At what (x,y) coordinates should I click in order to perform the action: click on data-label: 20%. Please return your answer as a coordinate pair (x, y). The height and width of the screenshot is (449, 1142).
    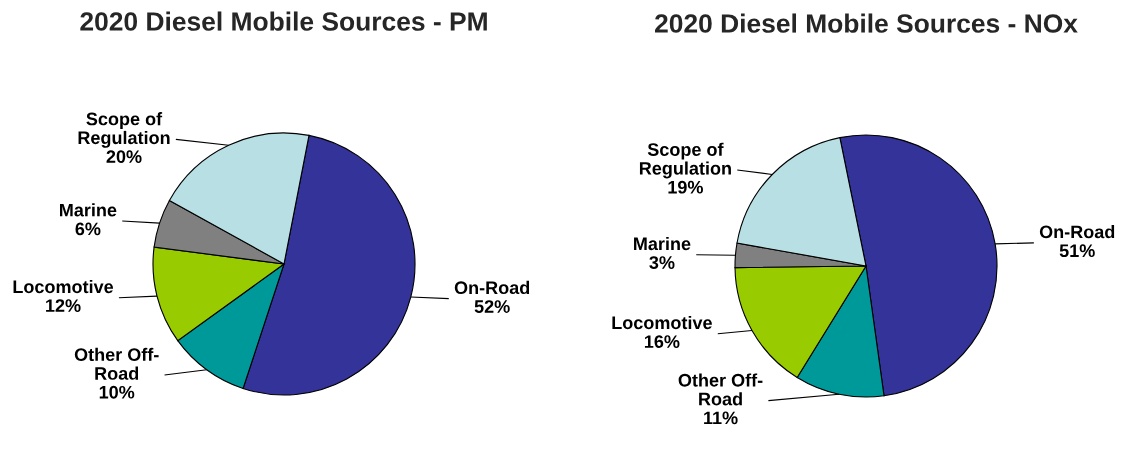
    Looking at the image, I should click on (124, 157).